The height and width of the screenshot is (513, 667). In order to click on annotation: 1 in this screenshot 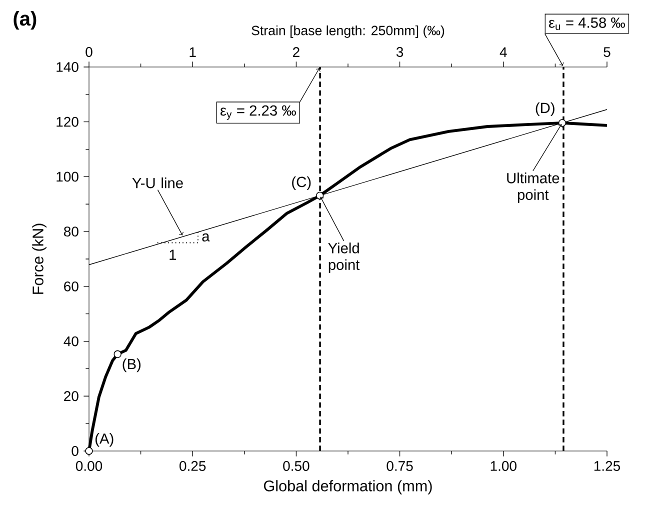, I will do `click(173, 255)`.